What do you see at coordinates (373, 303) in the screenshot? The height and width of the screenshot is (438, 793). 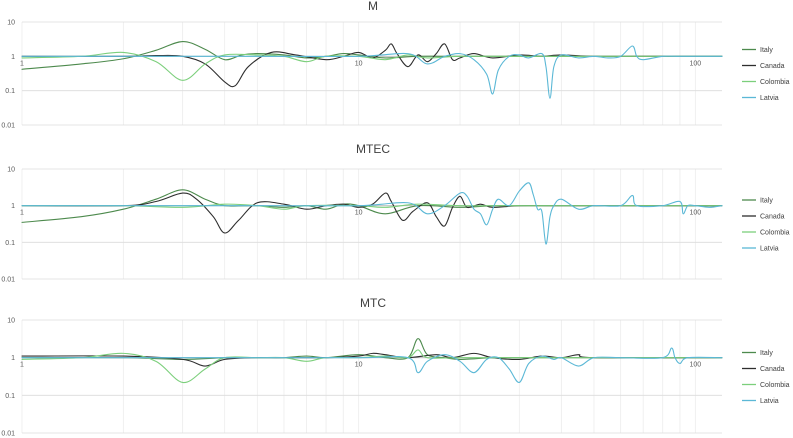 I see `chart-title: MTC` at bounding box center [373, 303].